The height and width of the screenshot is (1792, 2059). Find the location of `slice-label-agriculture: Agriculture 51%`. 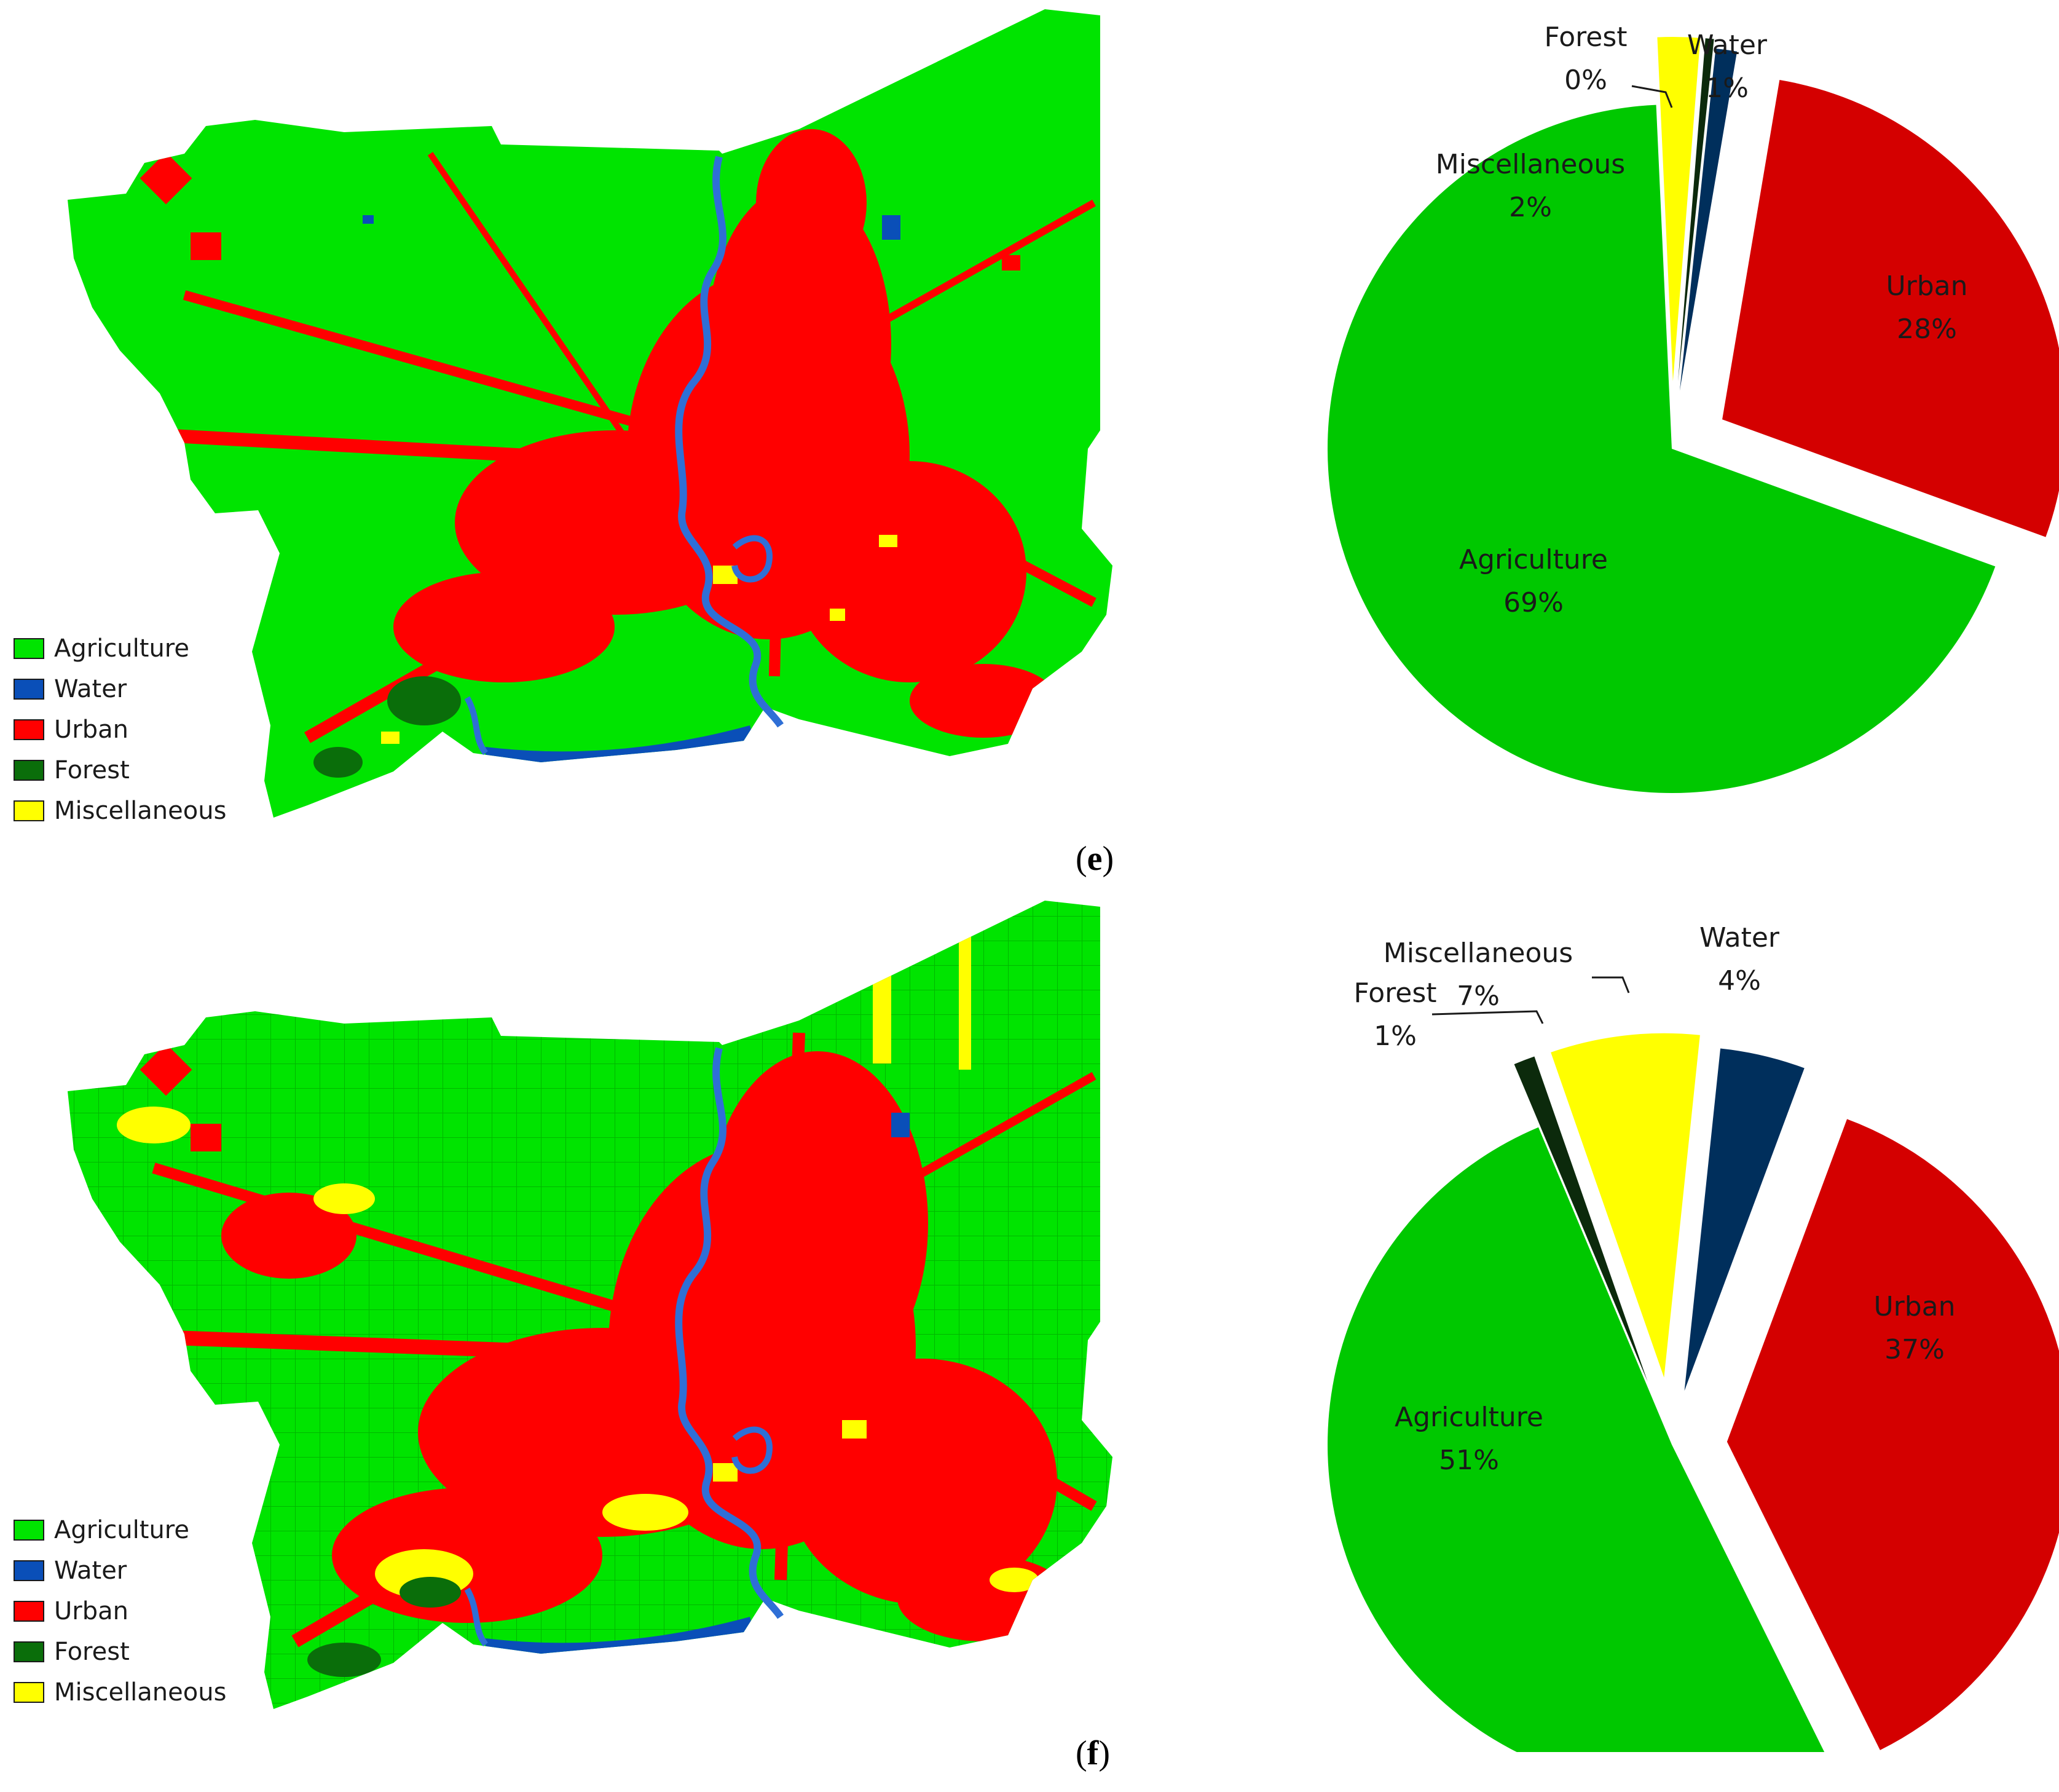

slice-label-agriculture: Agriculture 51% is located at coordinates (1469, 1439).